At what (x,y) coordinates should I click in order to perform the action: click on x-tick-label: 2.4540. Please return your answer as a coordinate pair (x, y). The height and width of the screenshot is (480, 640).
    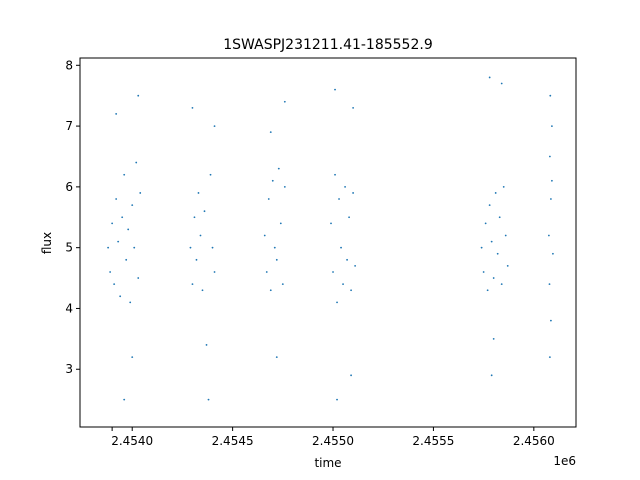
    Looking at the image, I should click on (132, 441).